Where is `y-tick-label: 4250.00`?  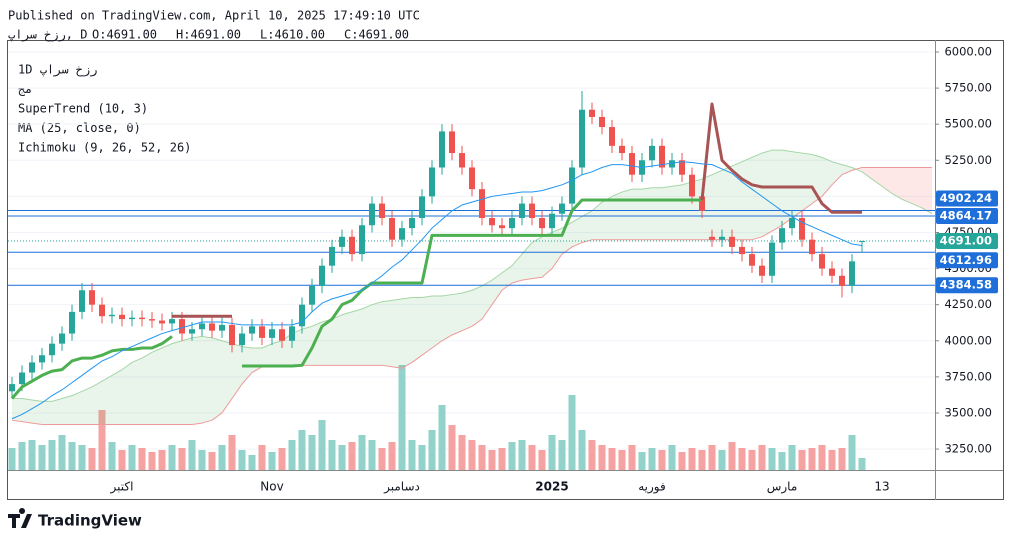
y-tick-label: 4250.00 is located at coordinates (968, 304).